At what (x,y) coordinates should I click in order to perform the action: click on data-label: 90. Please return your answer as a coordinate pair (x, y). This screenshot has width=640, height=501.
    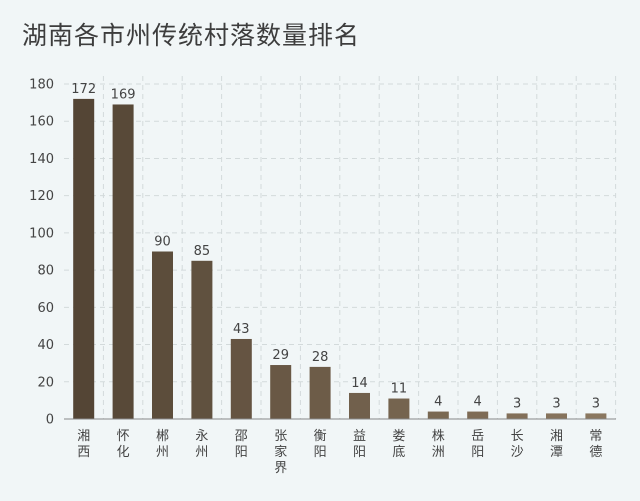
    Looking at the image, I should click on (162, 242).